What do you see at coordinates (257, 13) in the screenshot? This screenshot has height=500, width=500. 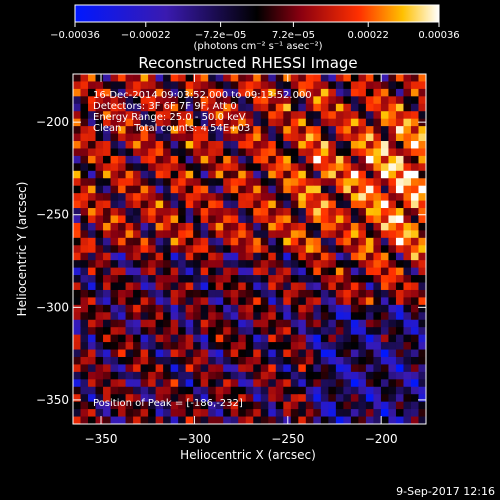 I see `colorbar` at bounding box center [257, 13].